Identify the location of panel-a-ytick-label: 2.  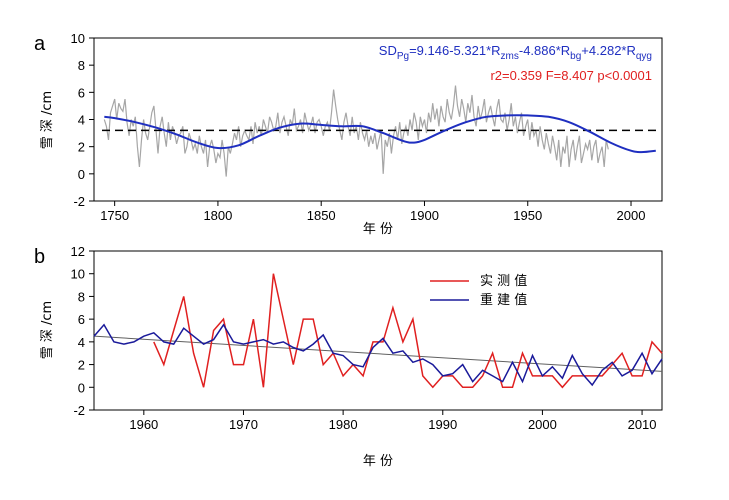
(81, 147).